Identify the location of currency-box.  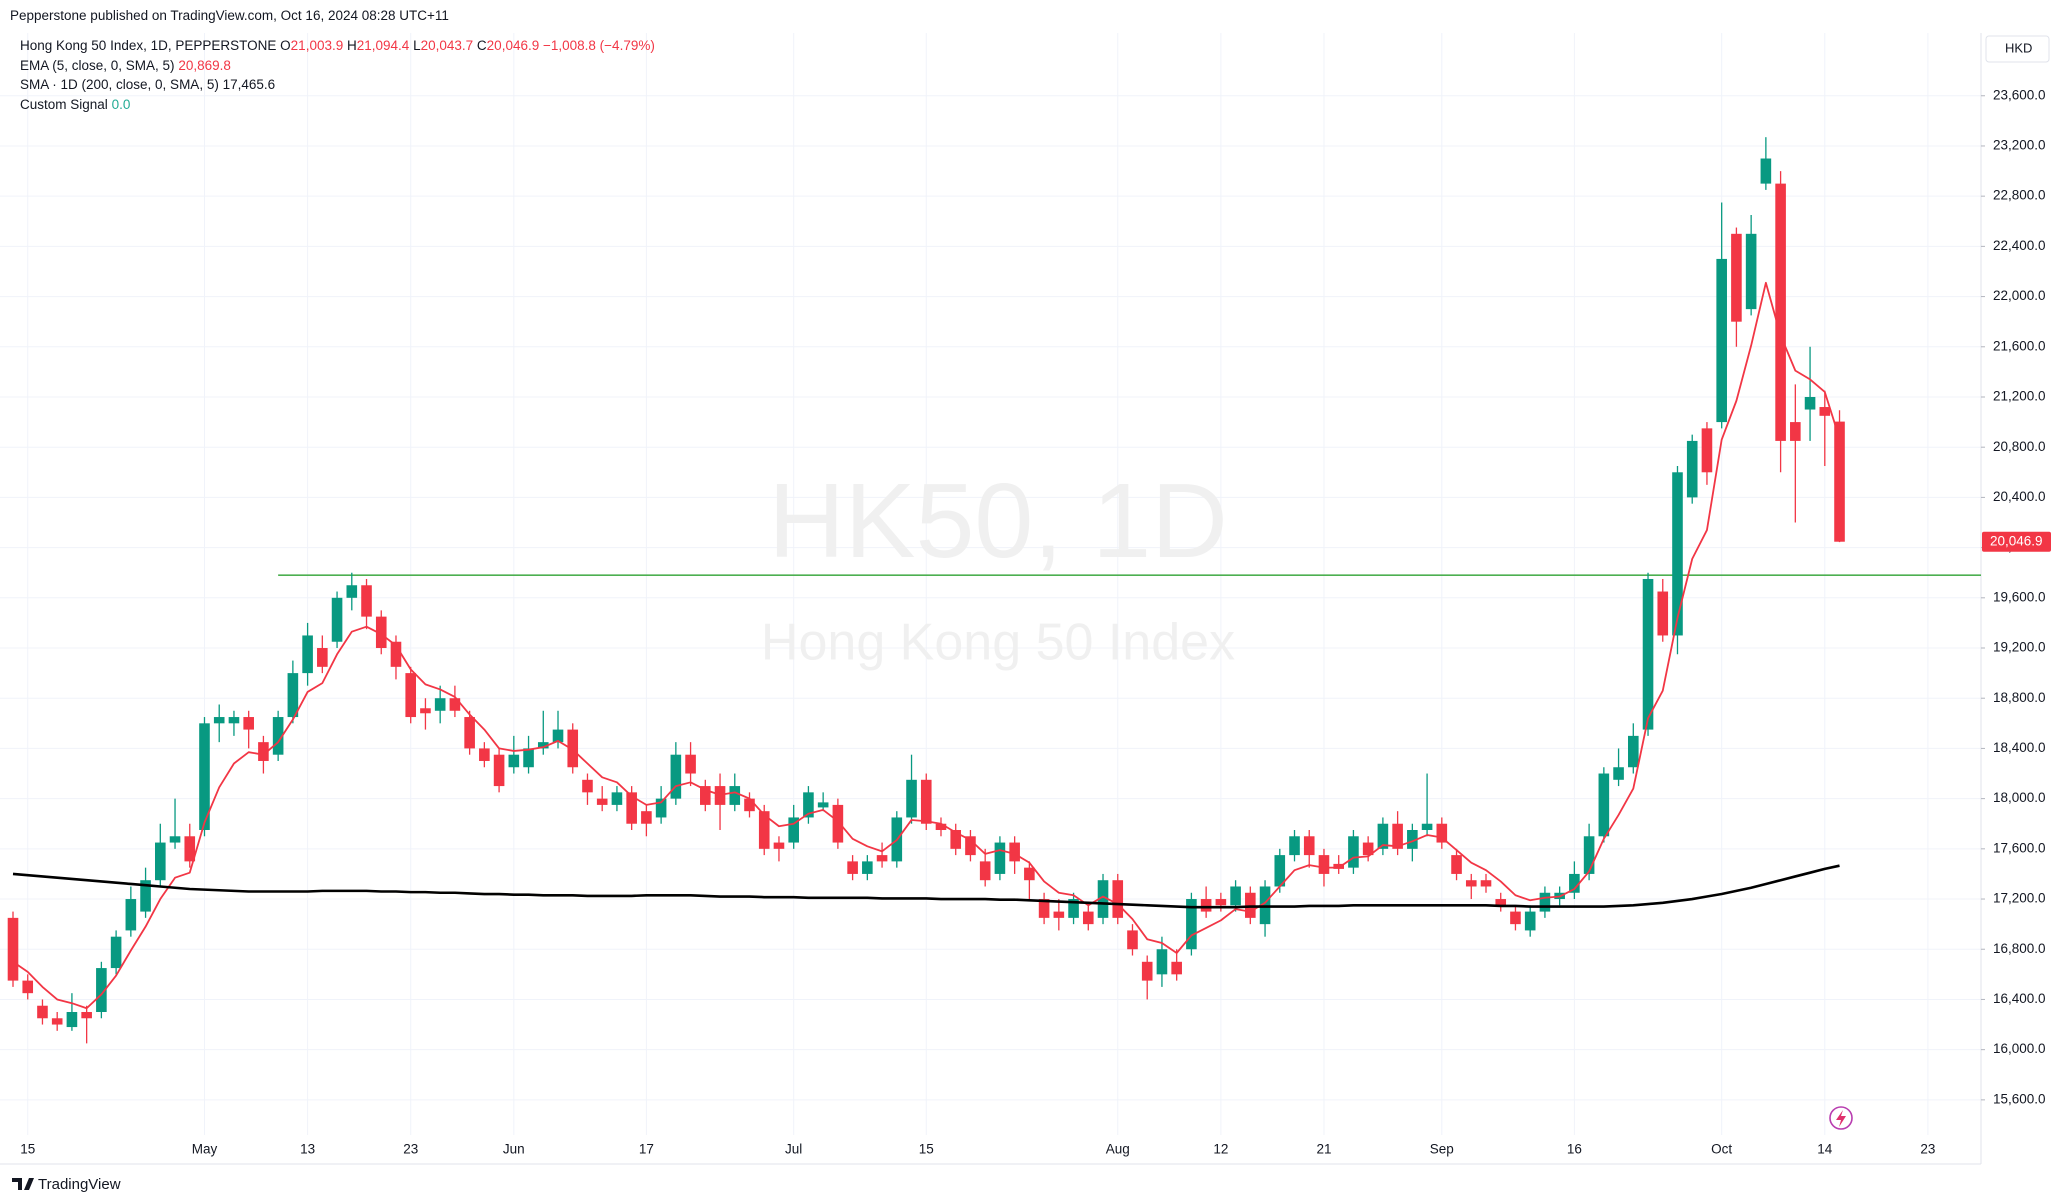
(2017, 49).